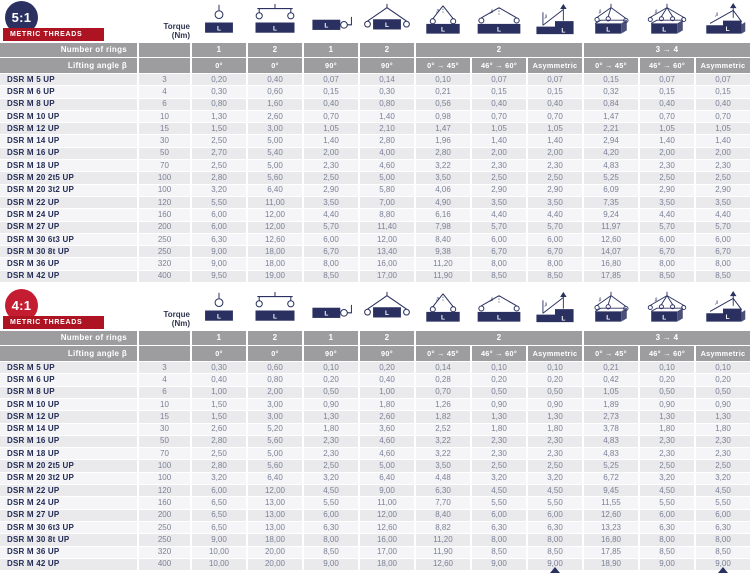  Describe the element at coordinates (611, 129) in the screenshot. I see `load-value-cell: 2,21` at that location.